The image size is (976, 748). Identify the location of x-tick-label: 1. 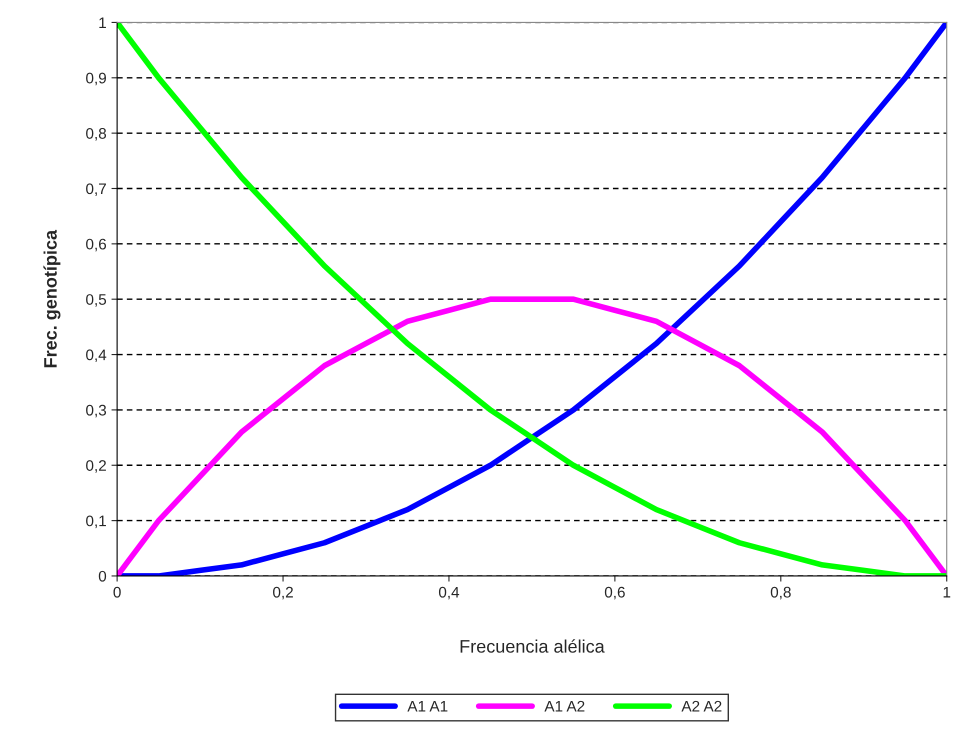
(947, 592).